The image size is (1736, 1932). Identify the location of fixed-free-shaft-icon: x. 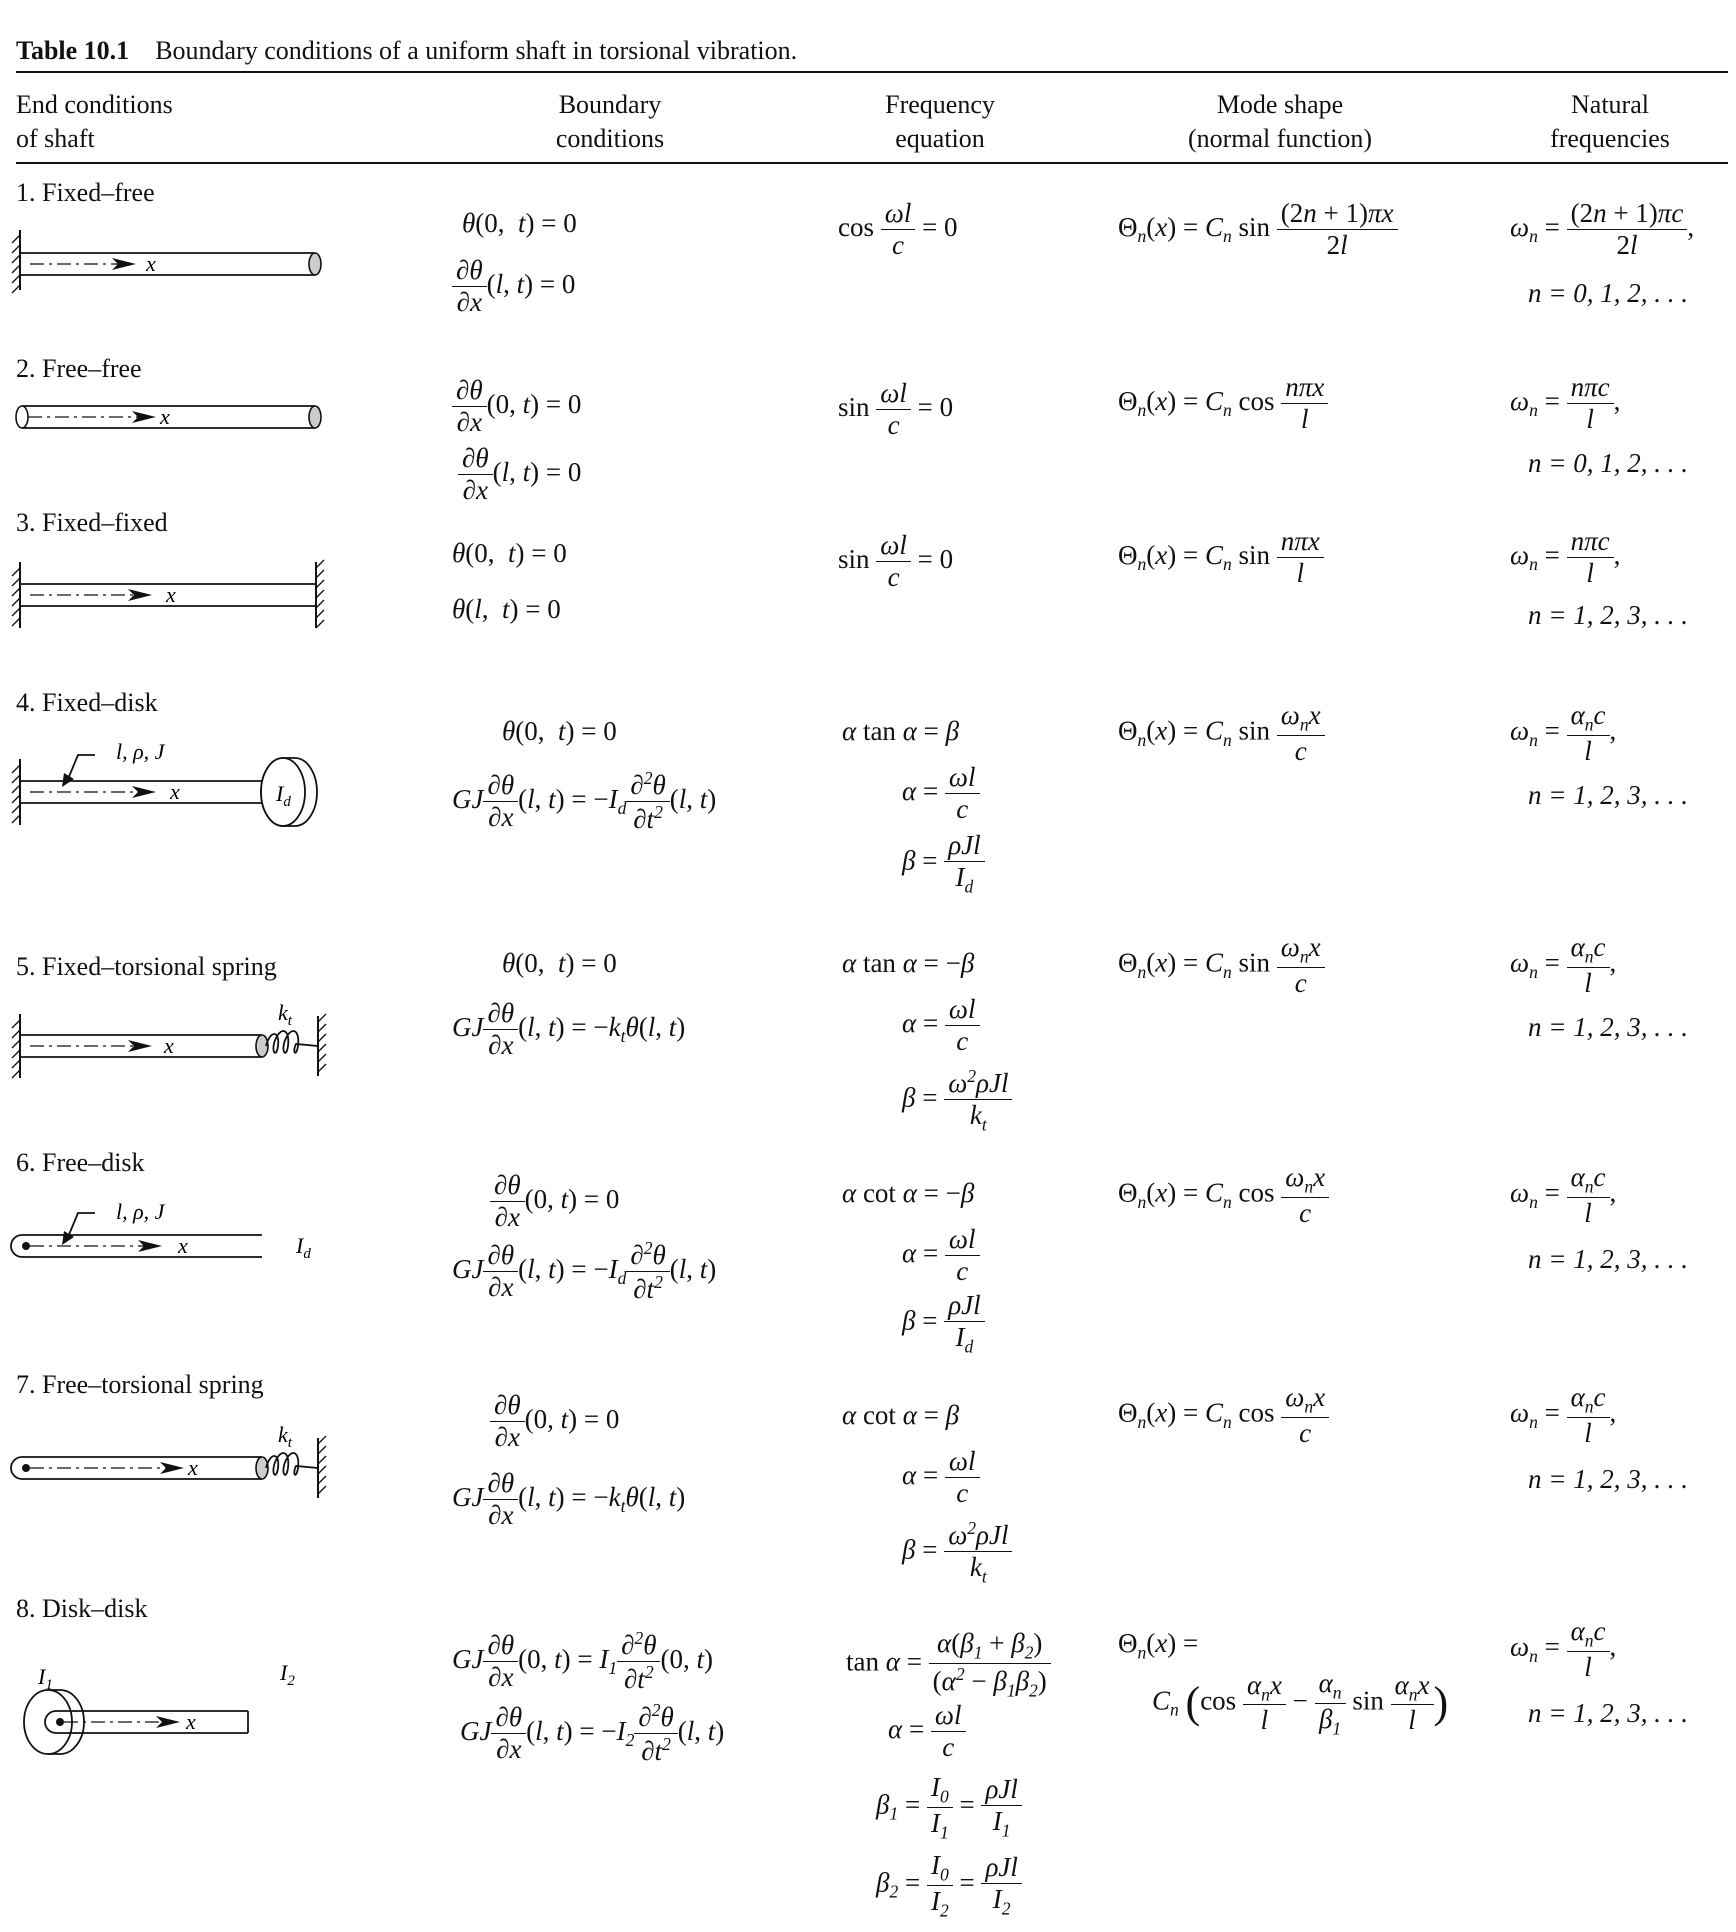
(166, 262).